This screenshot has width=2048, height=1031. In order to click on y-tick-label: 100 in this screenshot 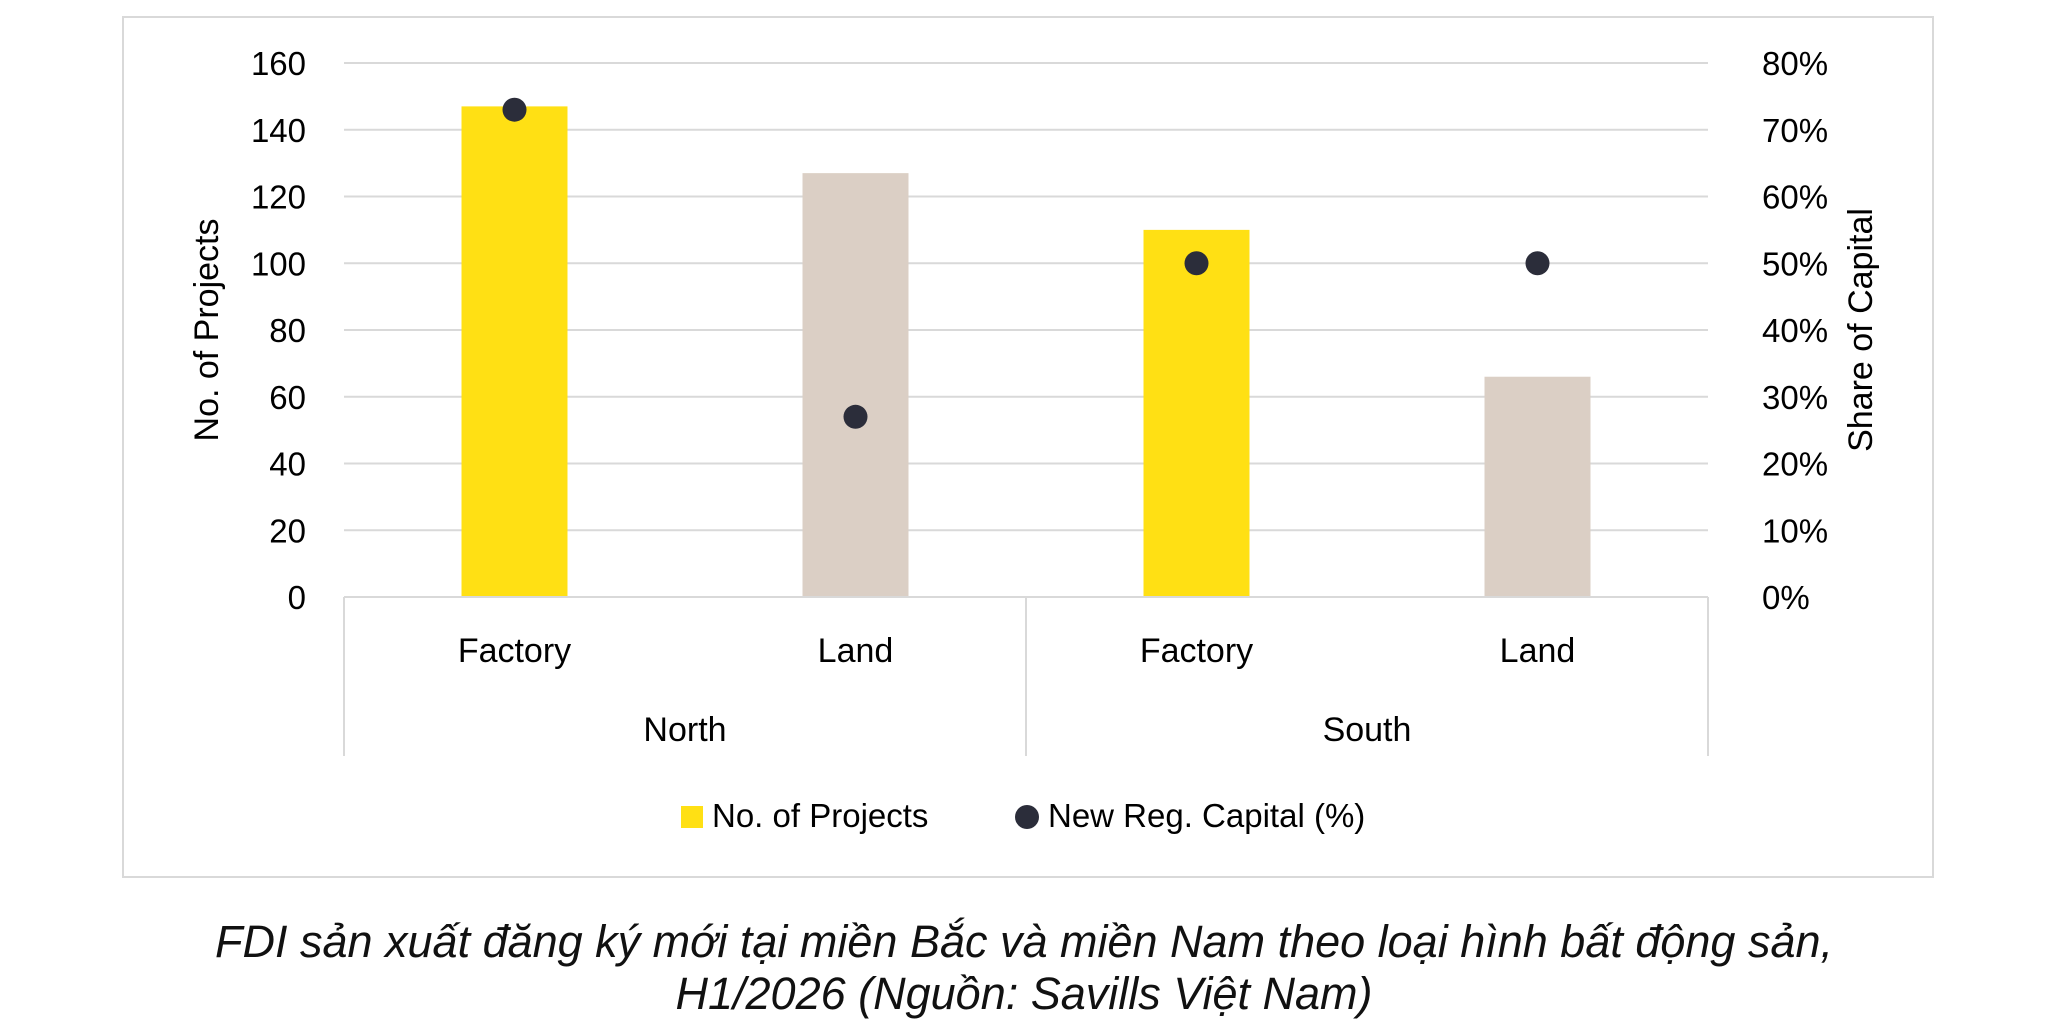, I will do `click(278, 263)`.